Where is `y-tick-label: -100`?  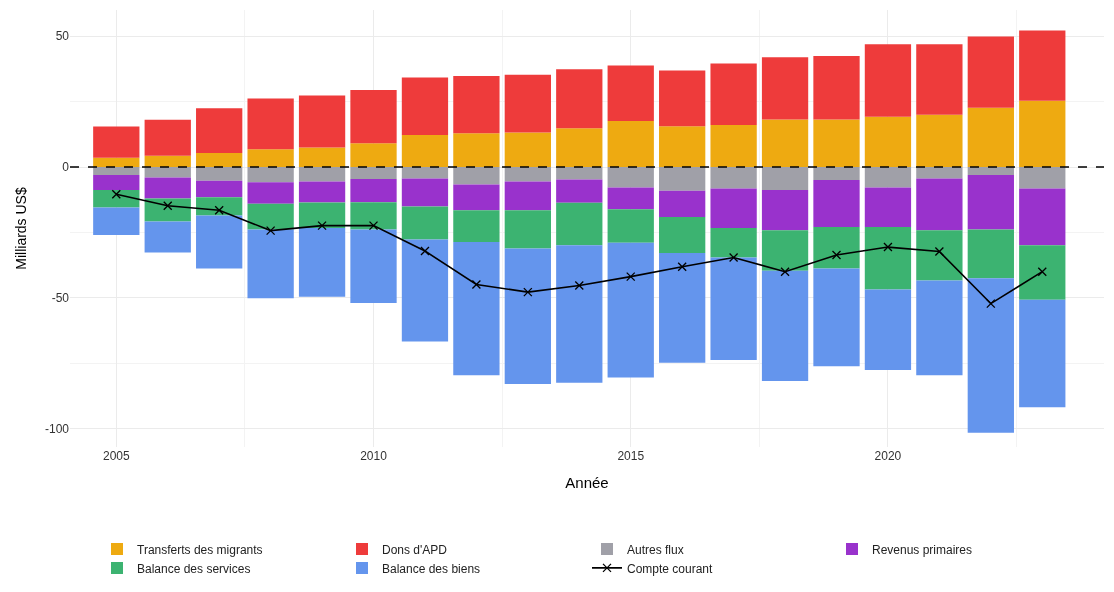 y-tick-label: -100 is located at coordinates (57, 428).